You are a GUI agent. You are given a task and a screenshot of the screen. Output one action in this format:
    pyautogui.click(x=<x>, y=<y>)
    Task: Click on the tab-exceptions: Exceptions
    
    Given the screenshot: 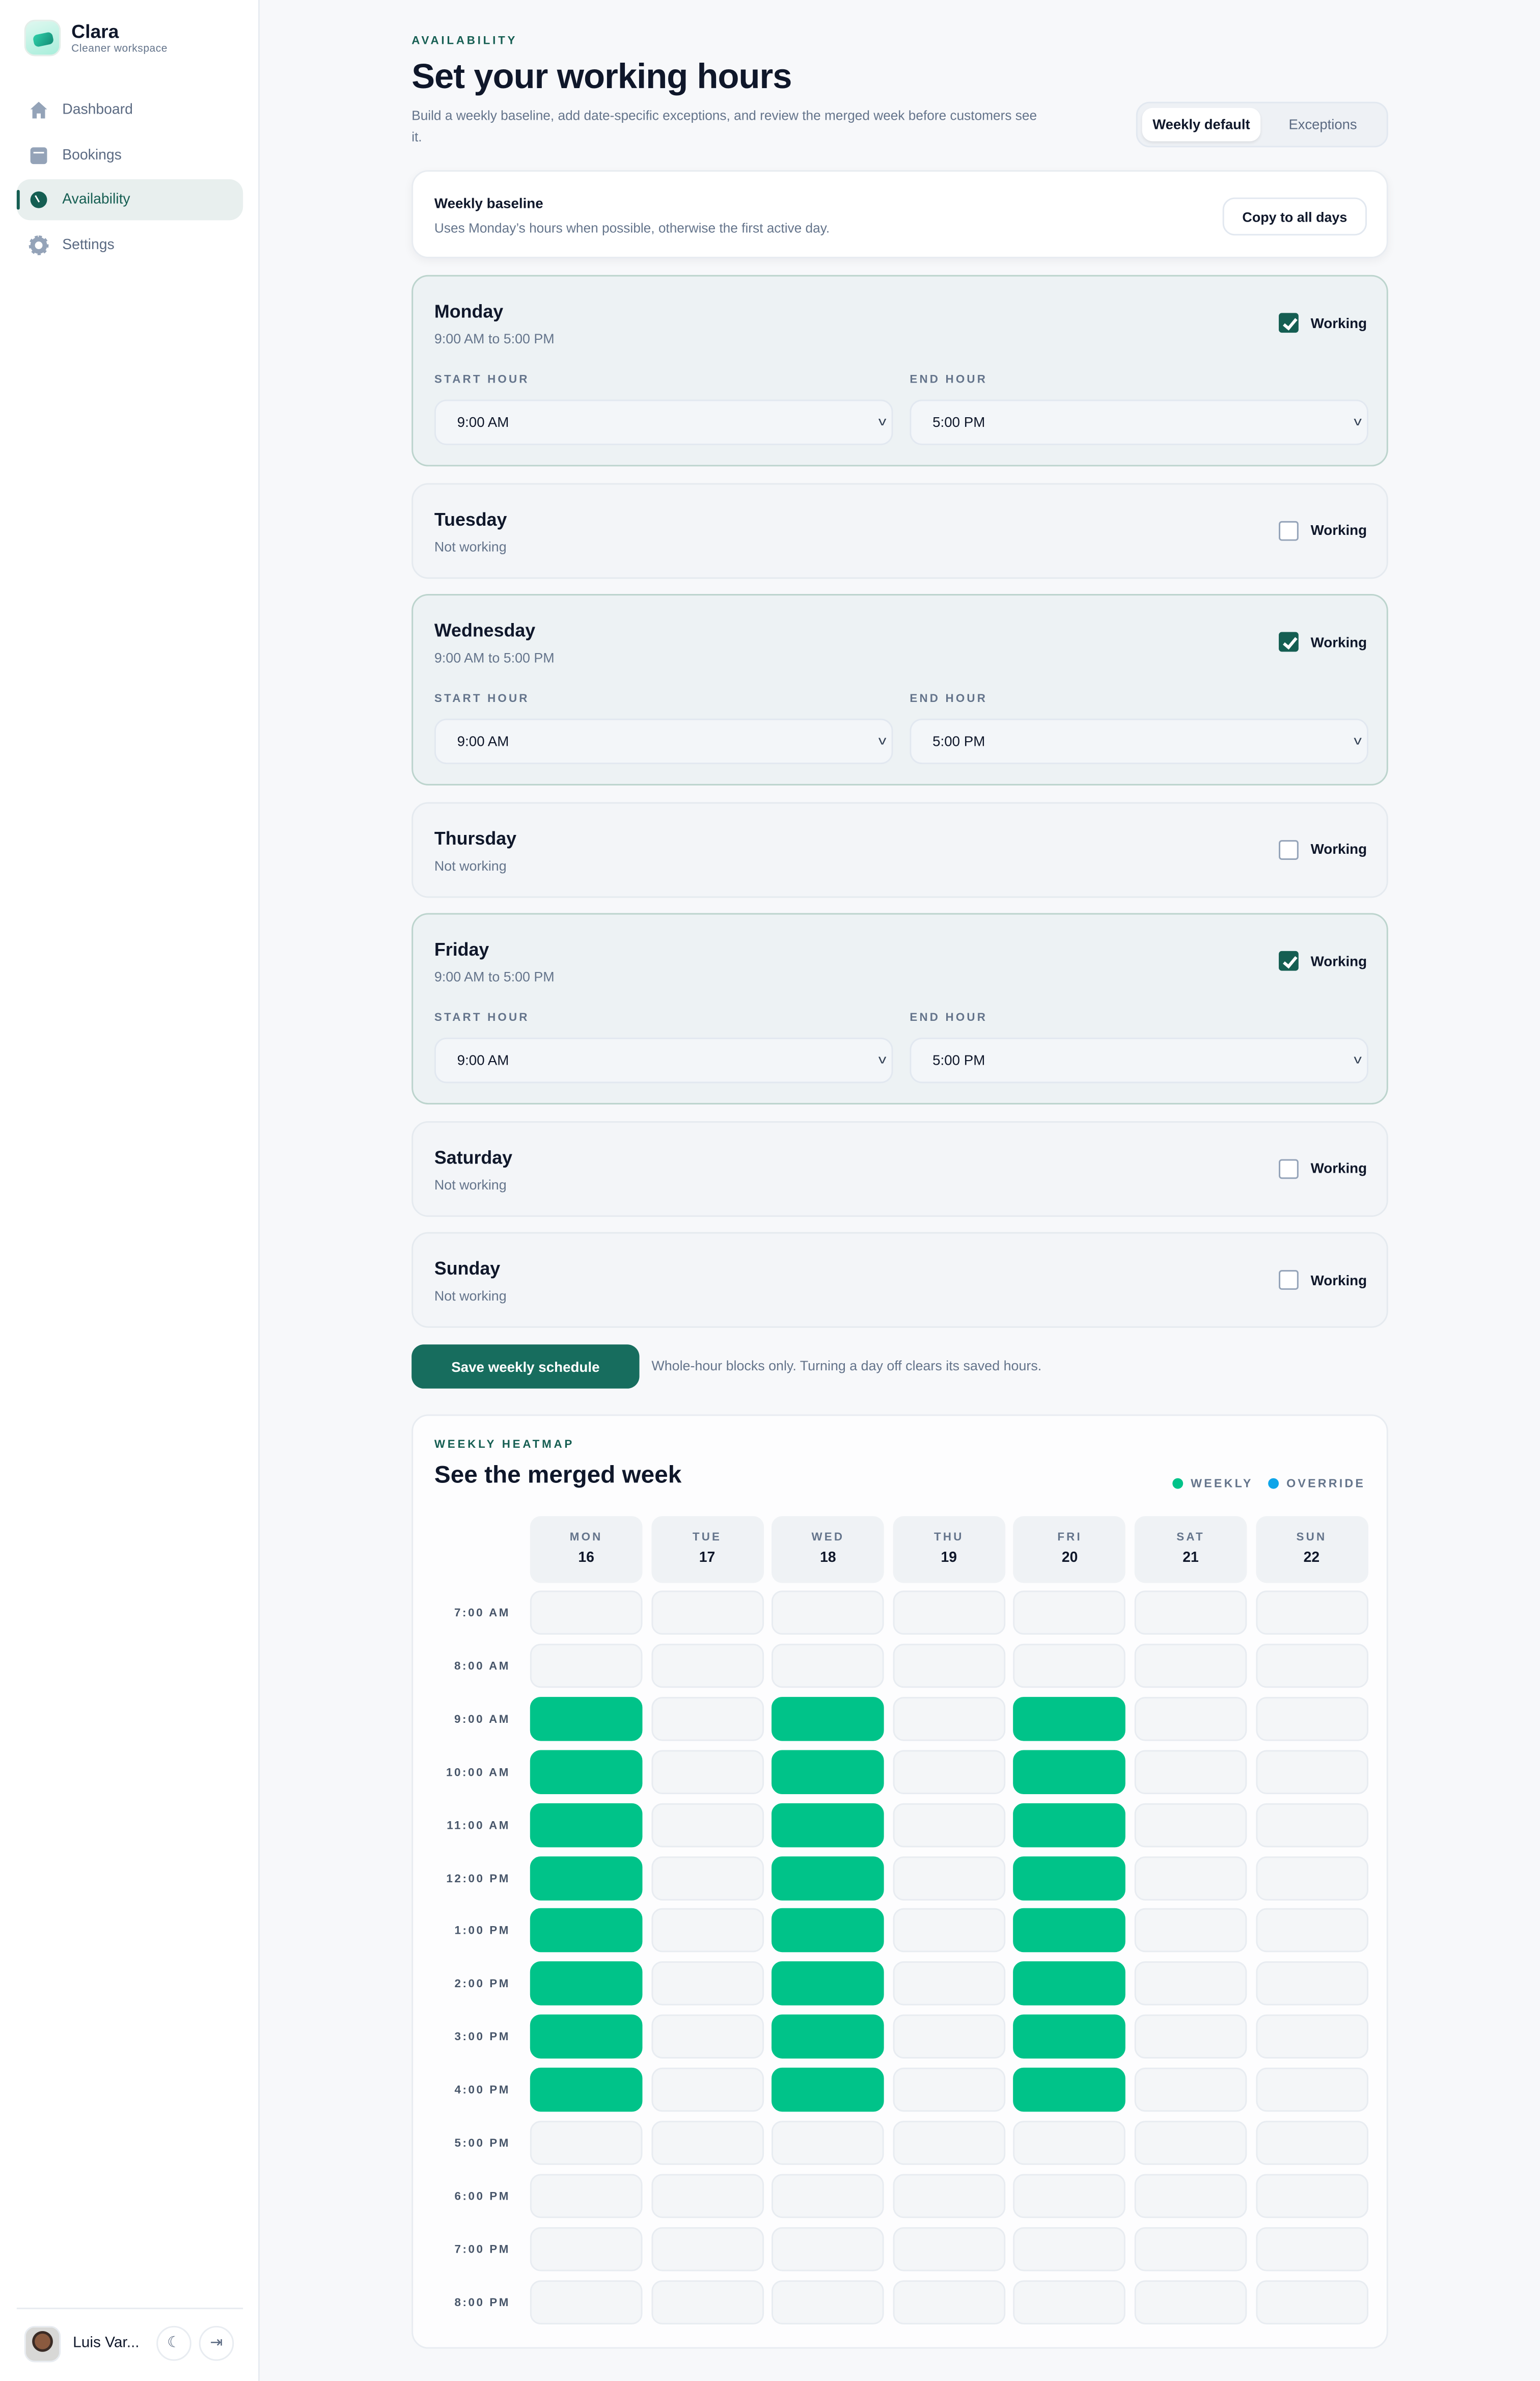 What is the action you would take?
    pyautogui.click(x=1323, y=124)
    